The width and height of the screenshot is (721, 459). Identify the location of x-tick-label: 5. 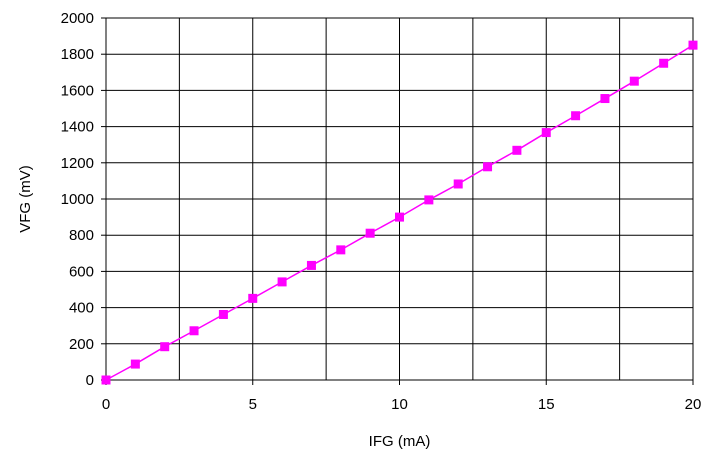
(253, 404).